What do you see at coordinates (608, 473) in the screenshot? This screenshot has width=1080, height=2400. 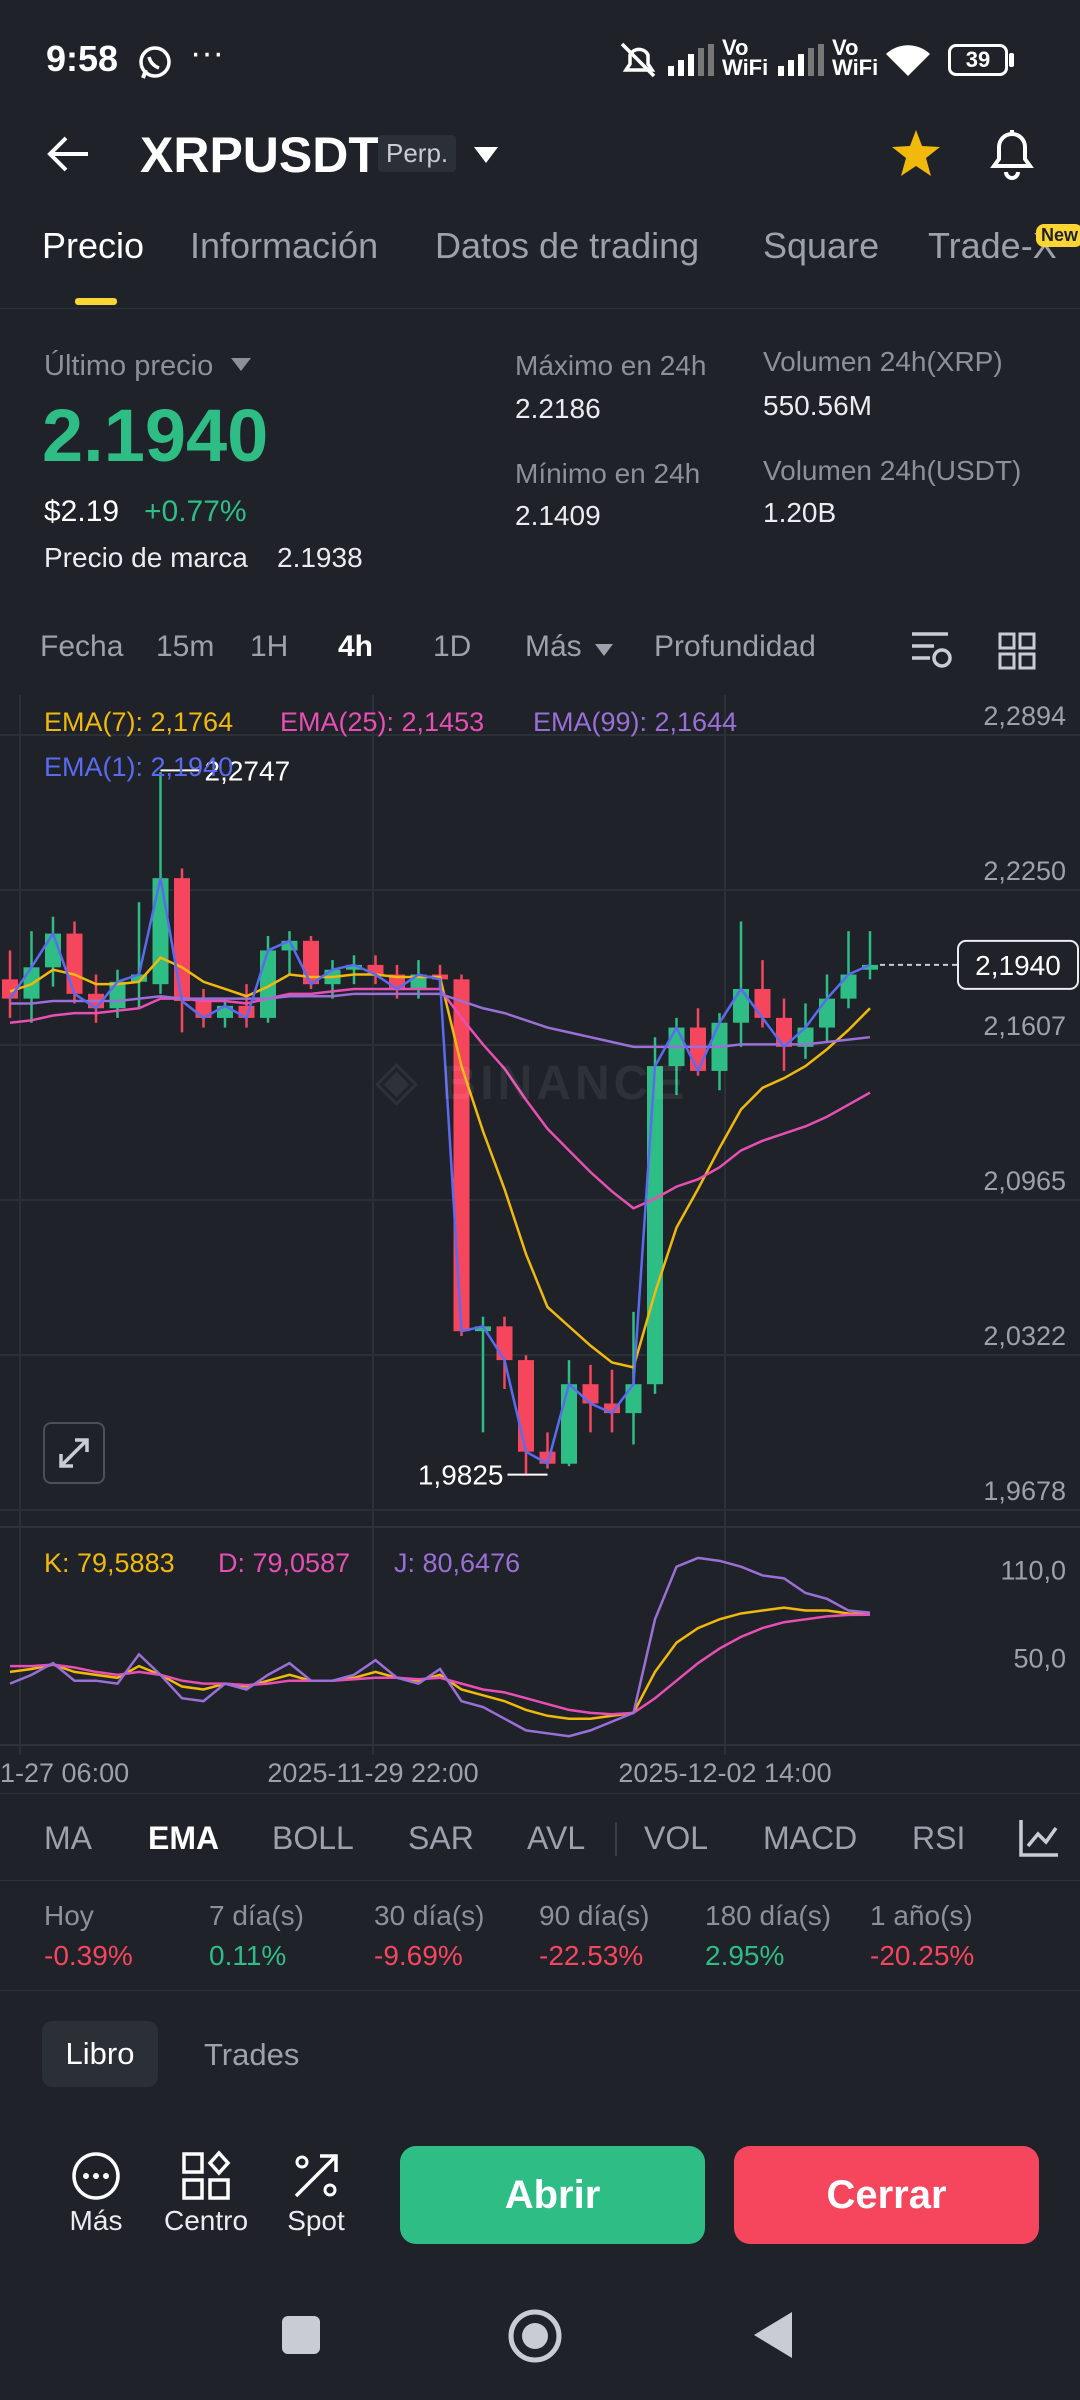 I see `low-24h-label: Mínimo en 24h` at bounding box center [608, 473].